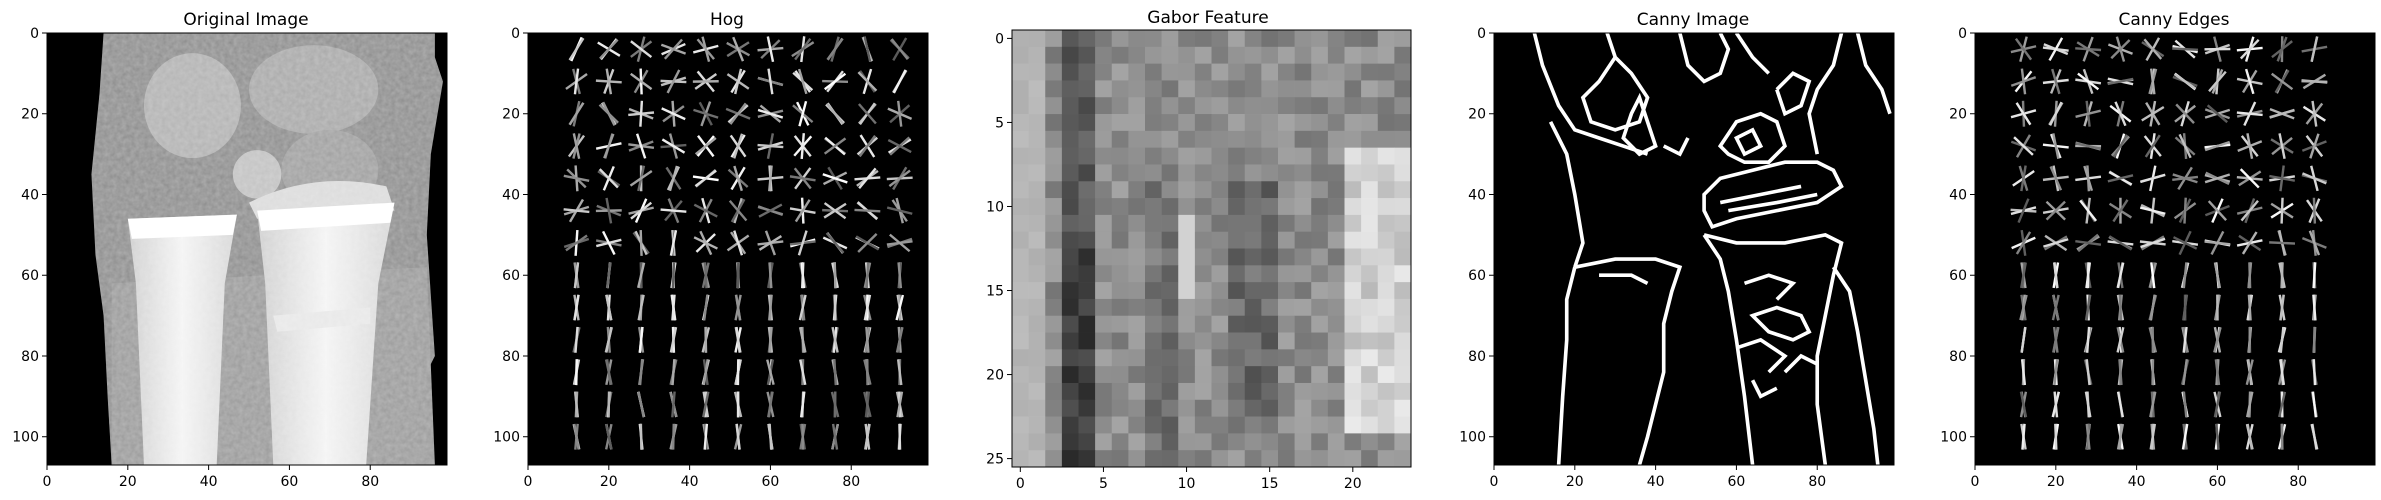  I want to click on x-ticks: 0 20 40 60 80, so click(211, 477).